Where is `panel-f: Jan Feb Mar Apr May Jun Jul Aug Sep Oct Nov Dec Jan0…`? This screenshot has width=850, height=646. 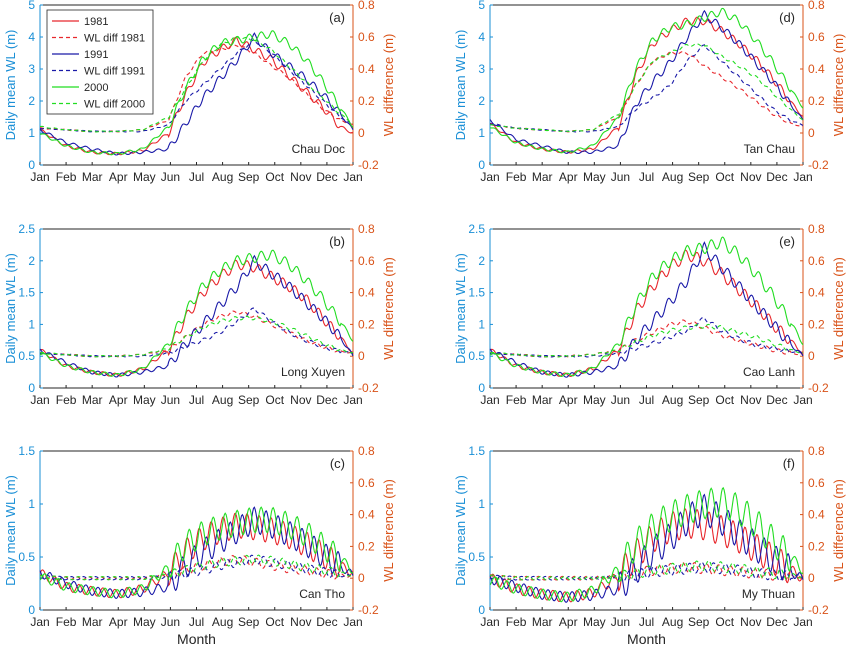 panel-f: Jan Feb Mar Apr May Jun Jul Aug Sep Oct Nov Dec Jan0… is located at coordinates (649, 545).